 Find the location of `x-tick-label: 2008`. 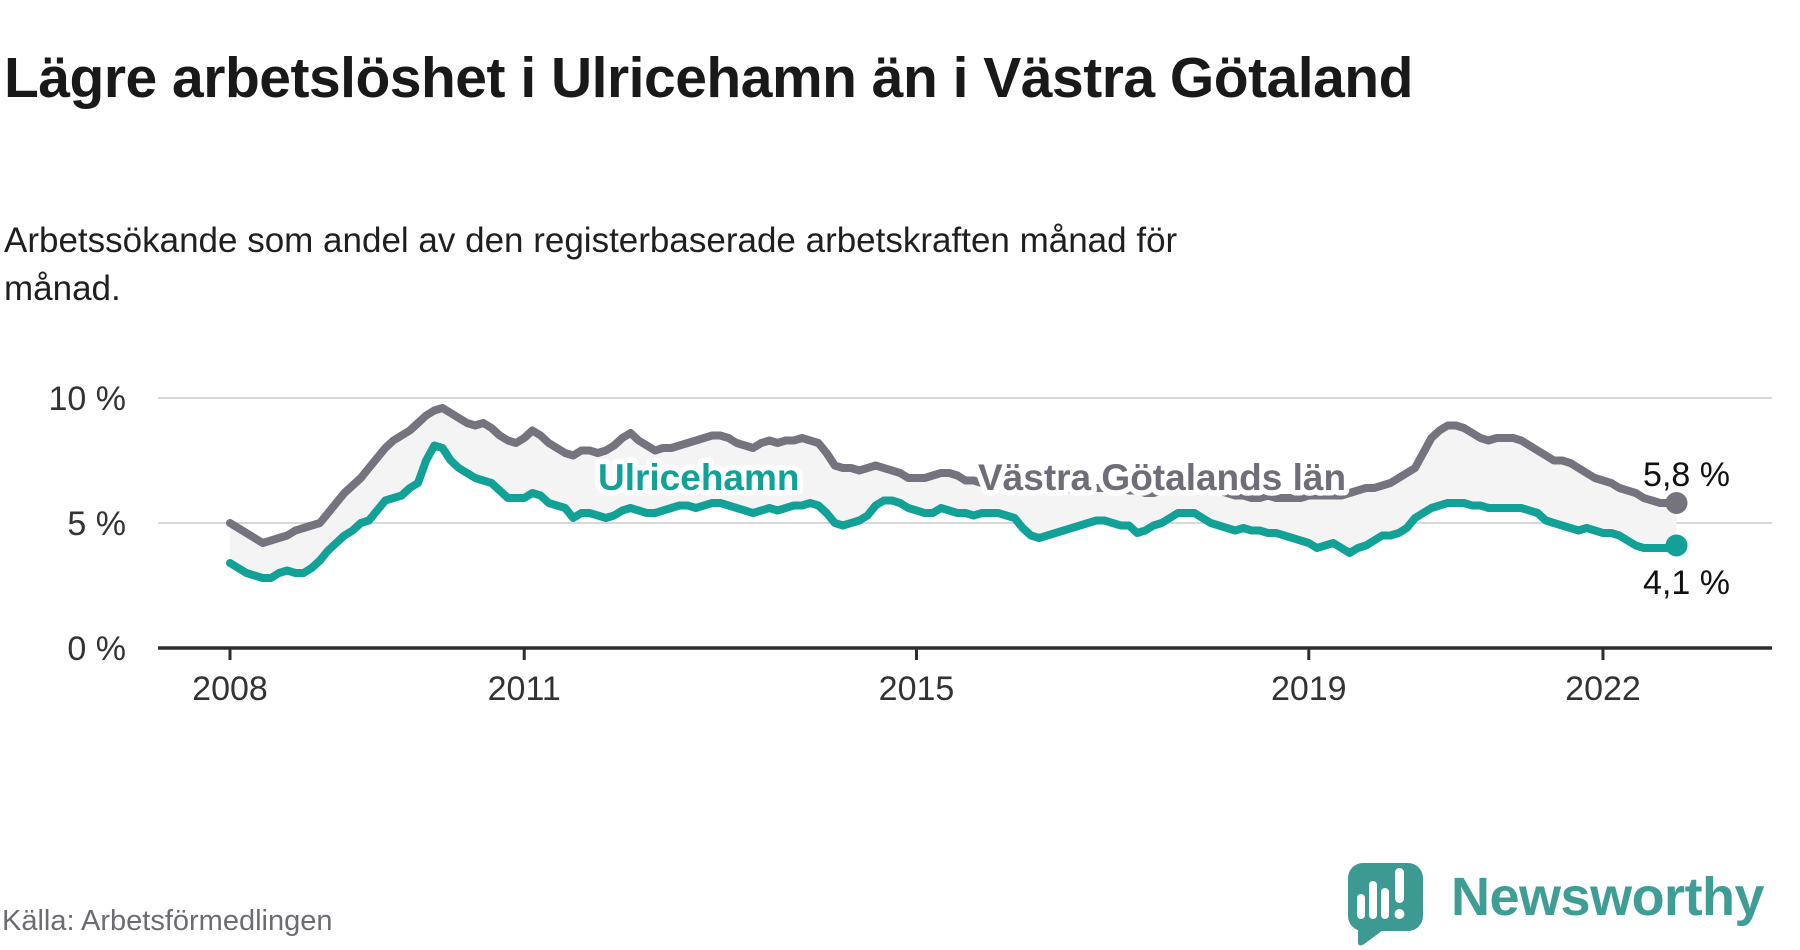

x-tick-label: 2008 is located at coordinates (230, 689).